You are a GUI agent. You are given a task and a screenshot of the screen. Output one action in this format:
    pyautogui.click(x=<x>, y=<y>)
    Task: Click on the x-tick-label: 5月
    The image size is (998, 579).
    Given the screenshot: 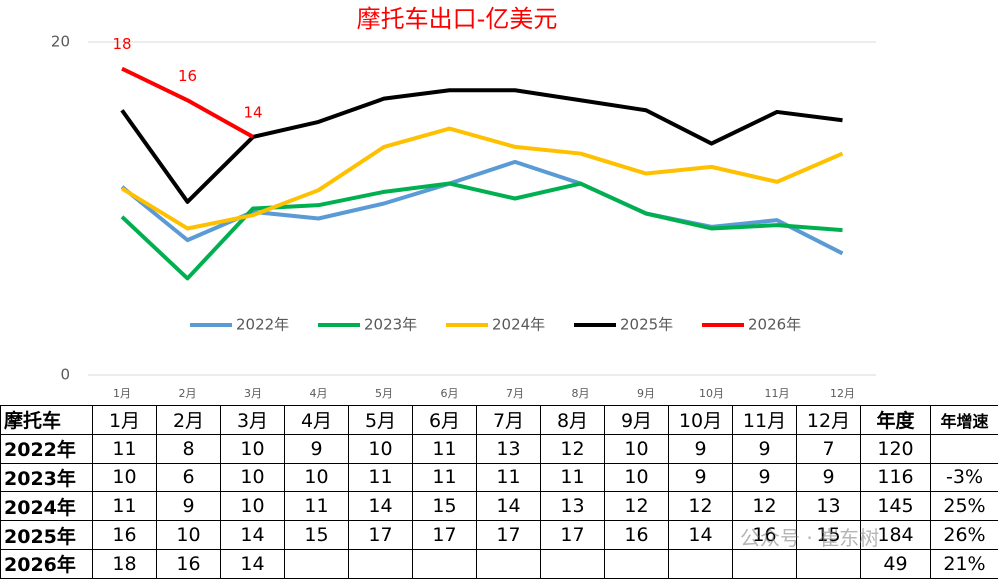 What is the action you would take?
    pyautogui.click(x=384, y=393)
    